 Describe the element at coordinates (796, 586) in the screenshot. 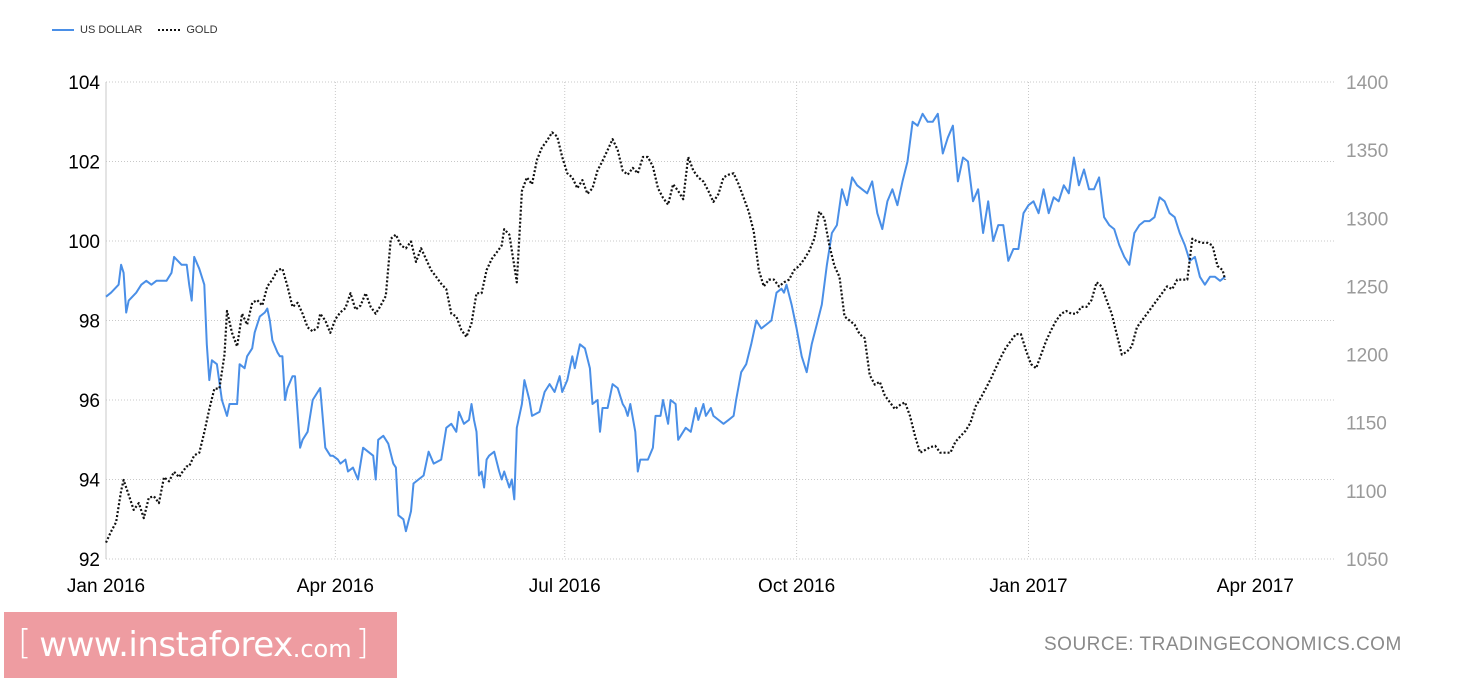

I see `x-tick-label: Oct 2016` at that location.